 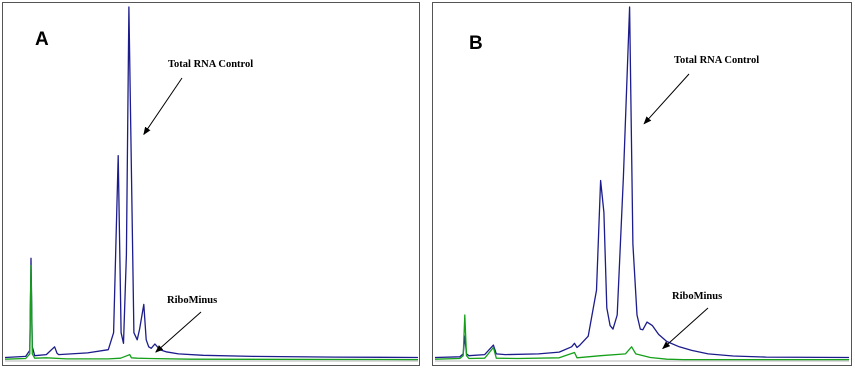 I want to click on annotation-total-rna-control-b: Total RNA Control, so click(x=717, y=60).